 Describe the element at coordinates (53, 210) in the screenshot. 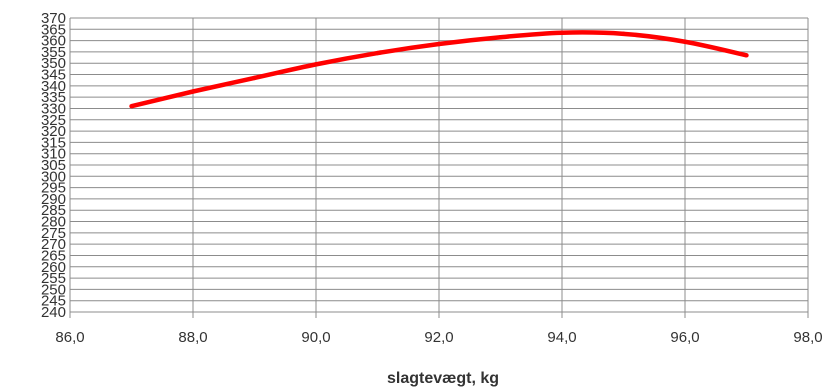

I see `y-tick-label: 285` at that location.